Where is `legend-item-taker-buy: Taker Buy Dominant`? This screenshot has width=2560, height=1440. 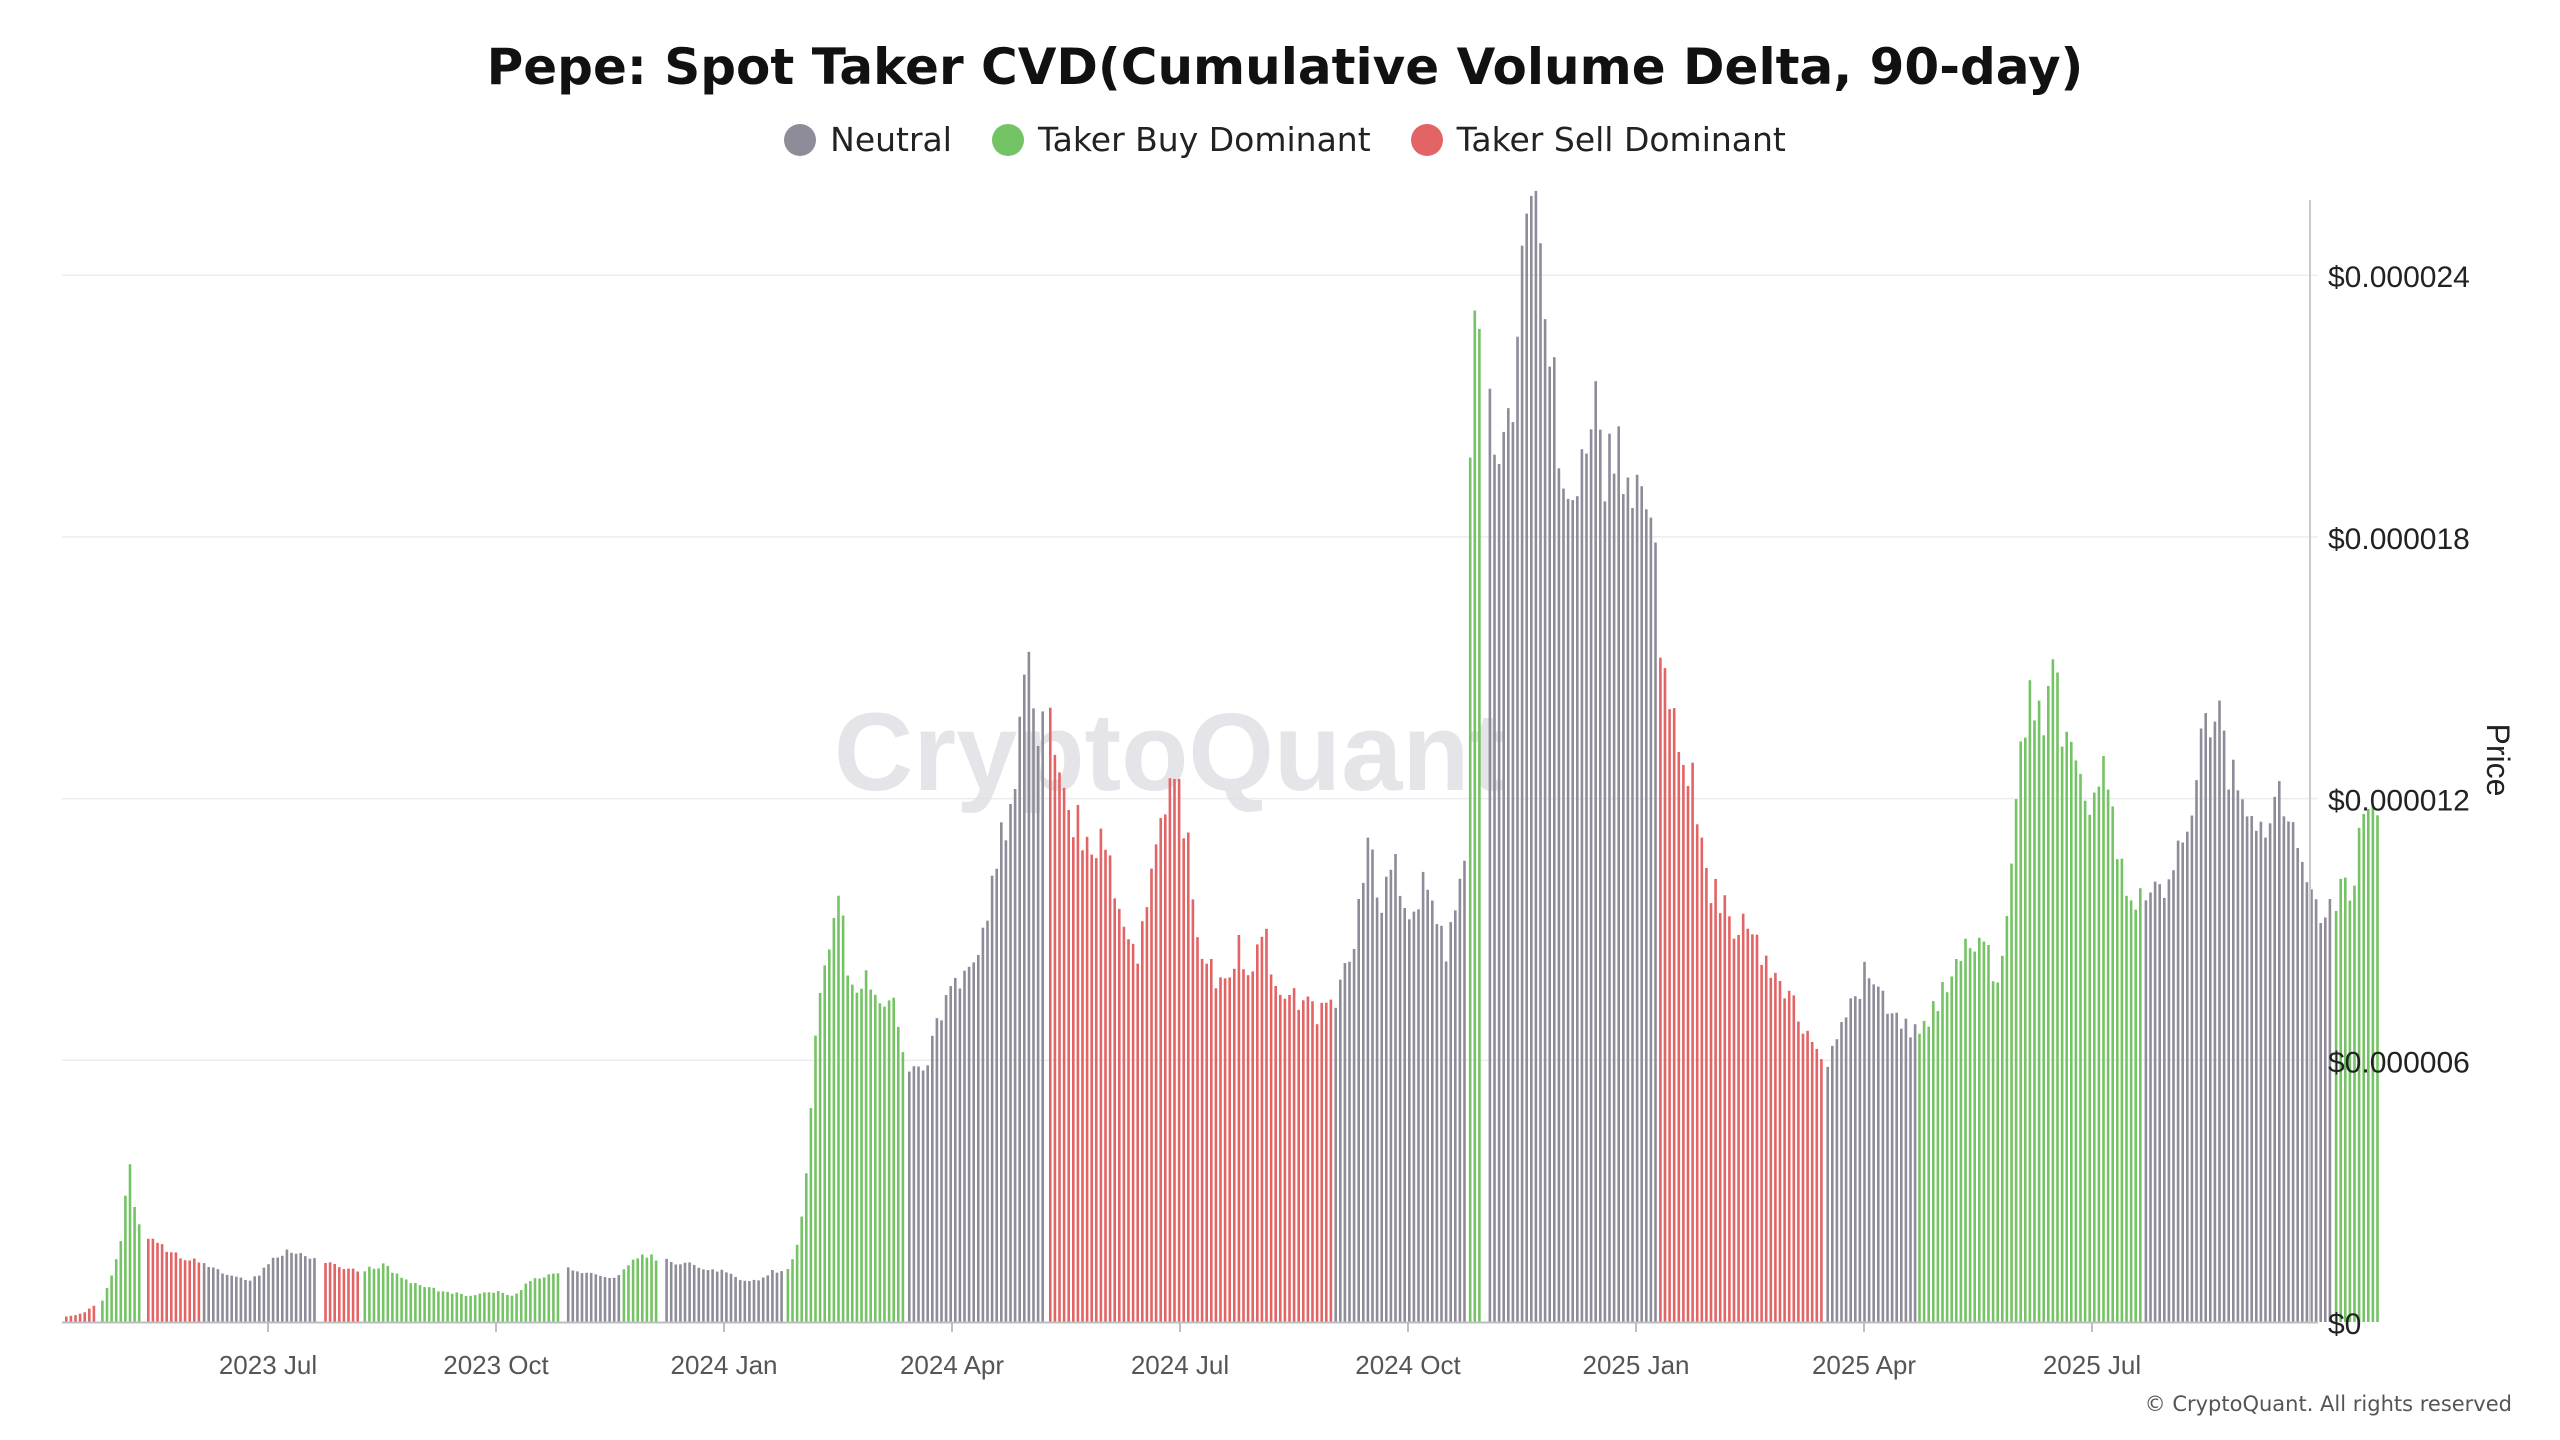 legend-item-taker-buy: Taker Buy Dominant is located at coordinates (1181, 139).